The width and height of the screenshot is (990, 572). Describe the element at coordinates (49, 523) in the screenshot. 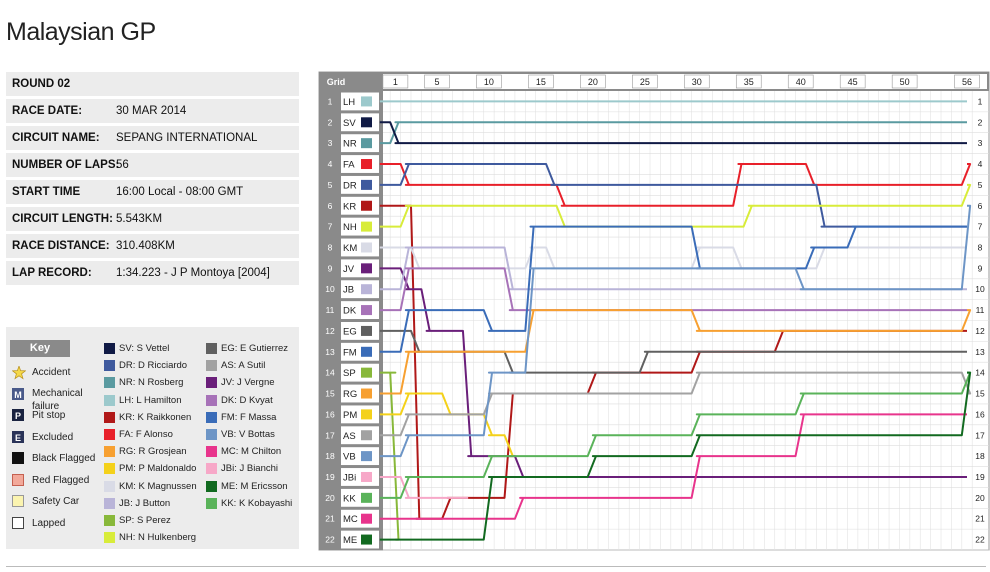

I see `key-label: Lapped` at that location.